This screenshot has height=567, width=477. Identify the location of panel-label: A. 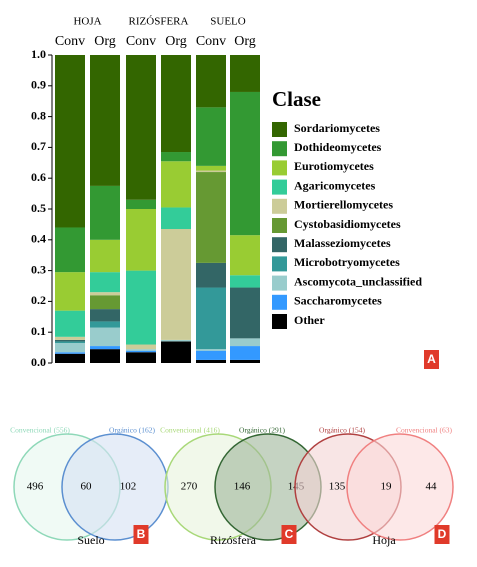
(431, 359).